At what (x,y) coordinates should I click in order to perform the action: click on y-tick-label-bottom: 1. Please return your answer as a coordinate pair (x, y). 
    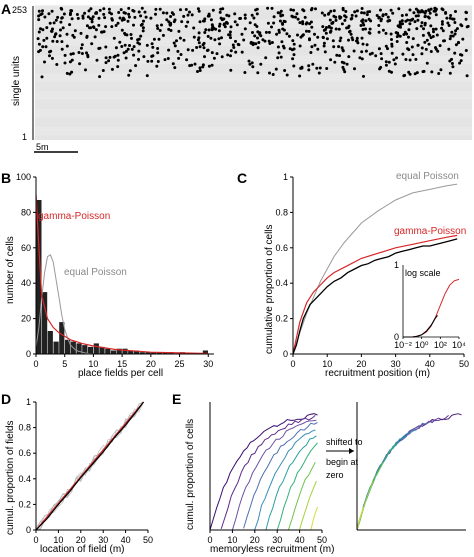
    Looking at the image, I should click on (24, 137).